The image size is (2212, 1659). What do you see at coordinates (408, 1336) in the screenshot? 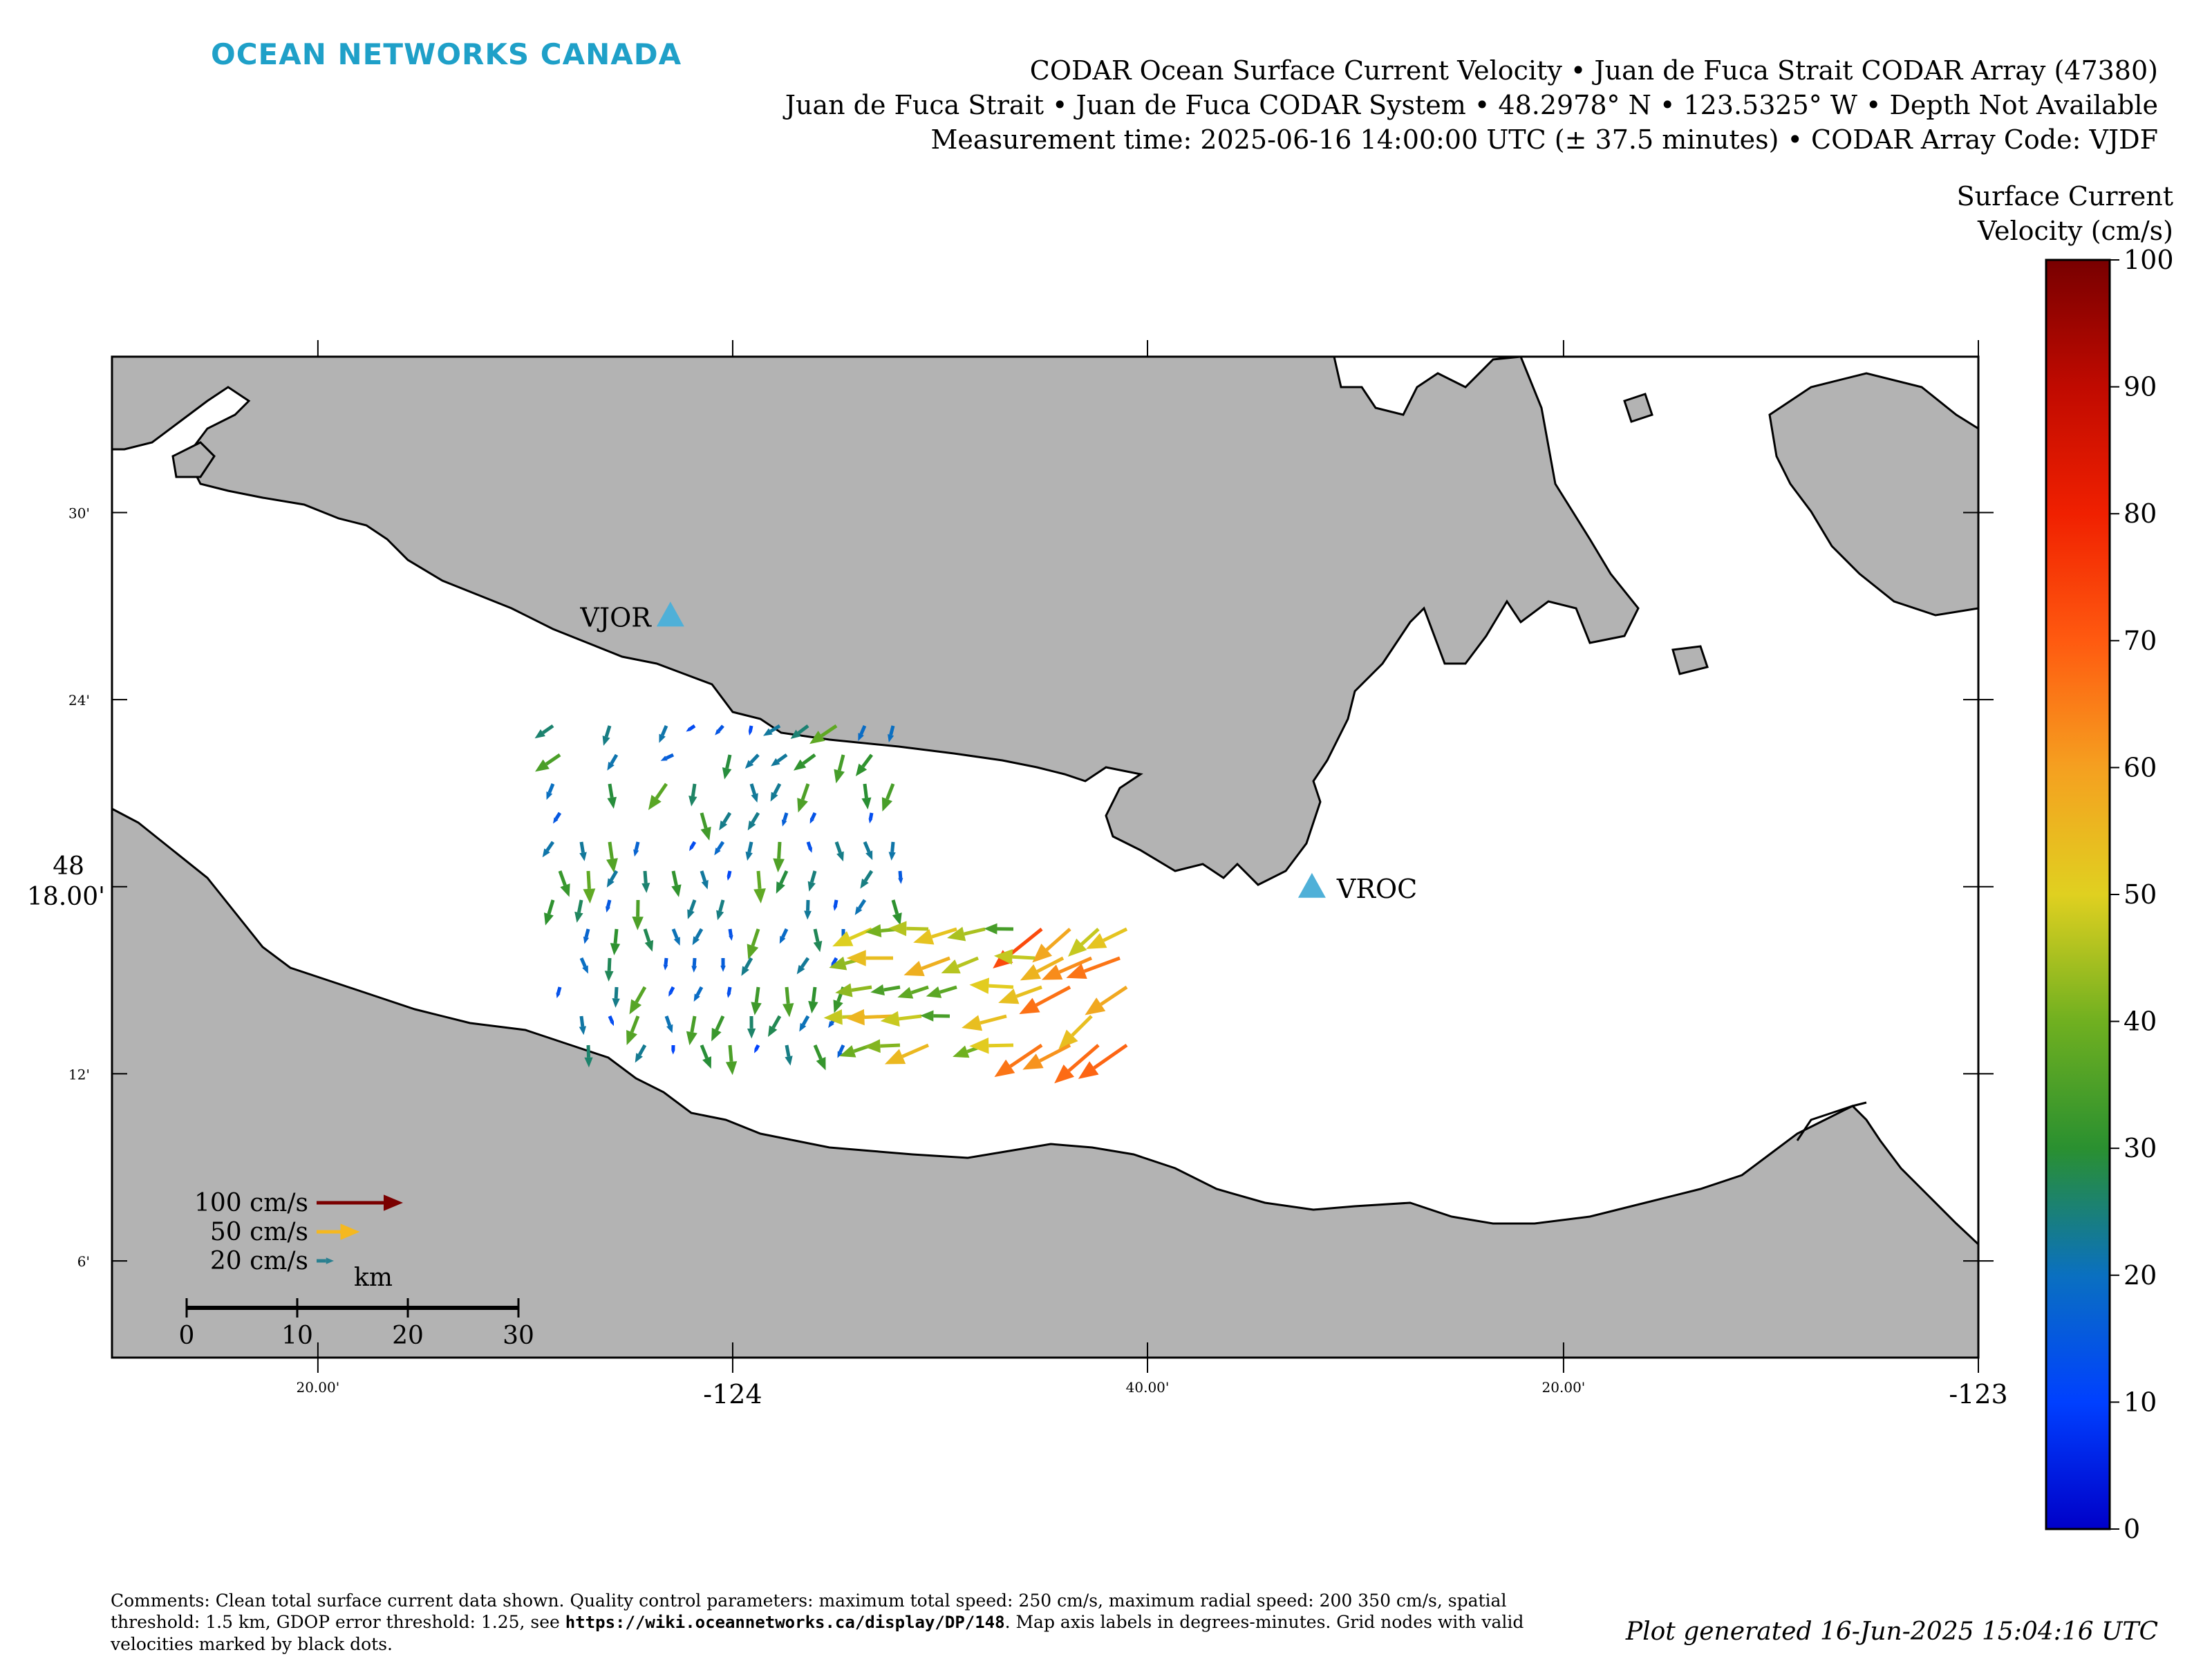
I see `scale-bar-label: 20` at bounding box center [408, 1336].